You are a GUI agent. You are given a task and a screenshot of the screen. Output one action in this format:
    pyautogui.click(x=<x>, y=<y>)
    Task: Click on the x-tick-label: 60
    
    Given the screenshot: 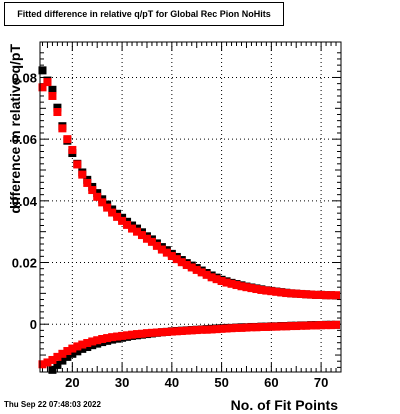 What is the action you would take?
    pyautogui.click(x=271, y=382)
    